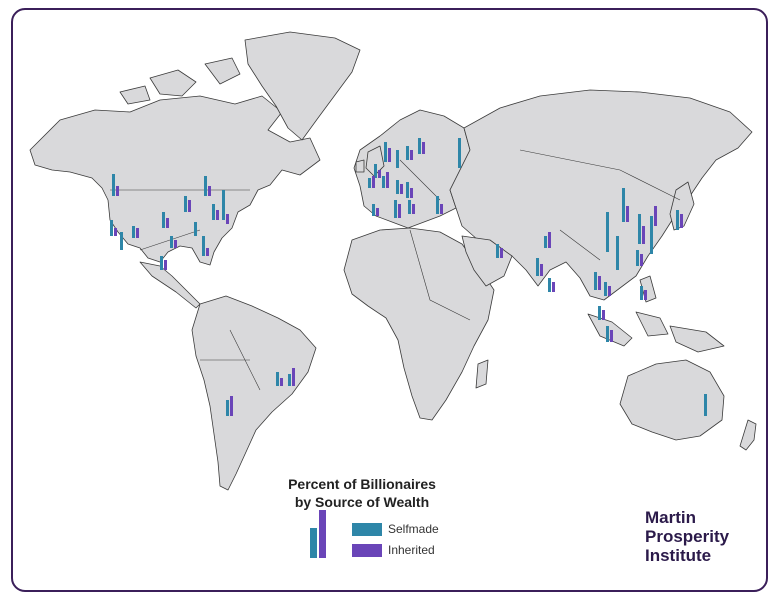 This screenshot has height=601, width=778. What do you see at coordinates (180, 81) in the screenshot?
I see `arctic-islands` at bounding box center [180, 81].